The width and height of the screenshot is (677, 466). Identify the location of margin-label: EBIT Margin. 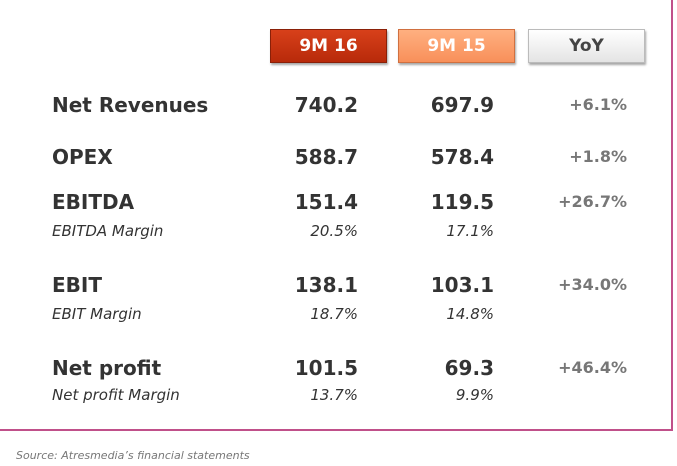
(97, 314).